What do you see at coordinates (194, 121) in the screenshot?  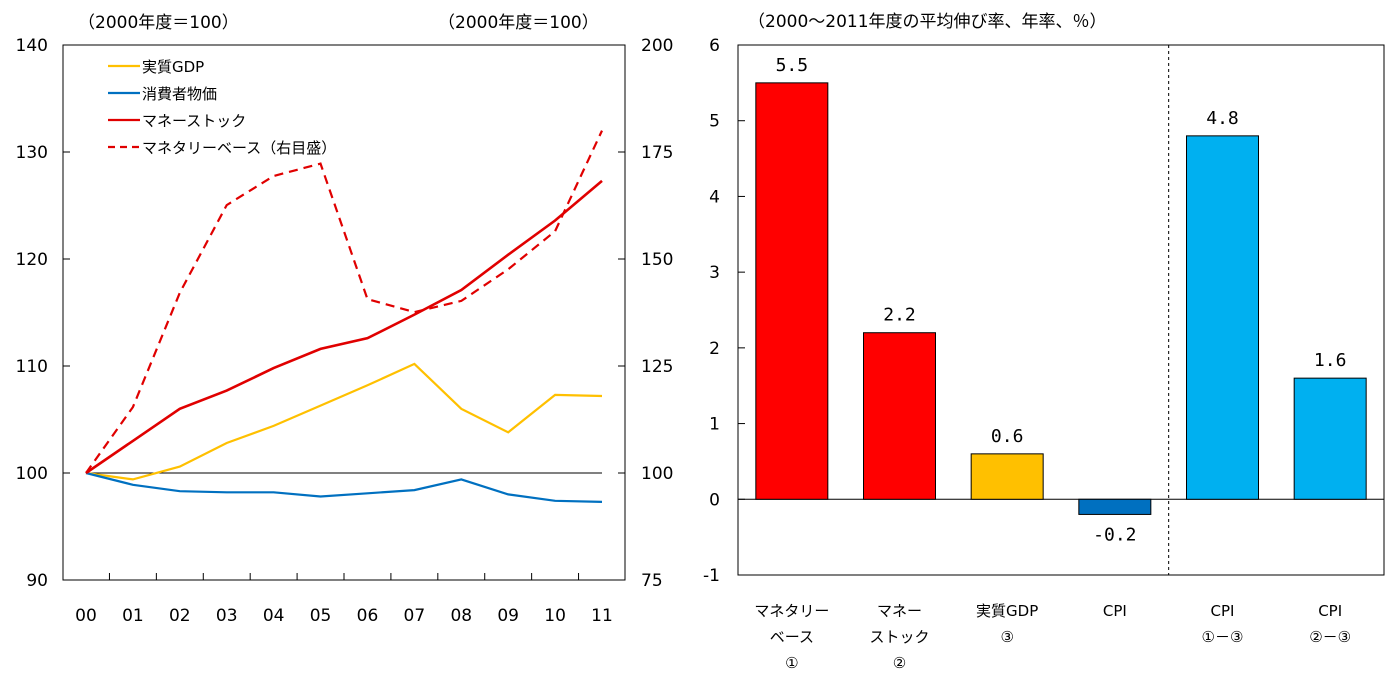 I see `legend-label: マネーストック` at bounding box center [194, 121].